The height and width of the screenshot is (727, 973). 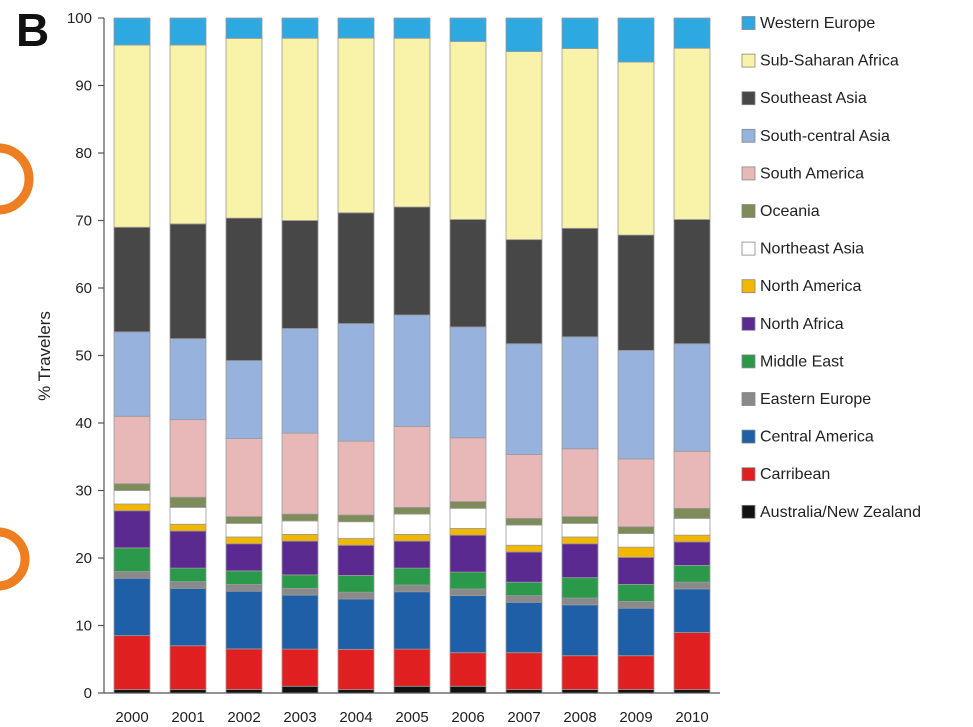 I want to click on bar-segment-2009-s13, so click(x=636, y=40).